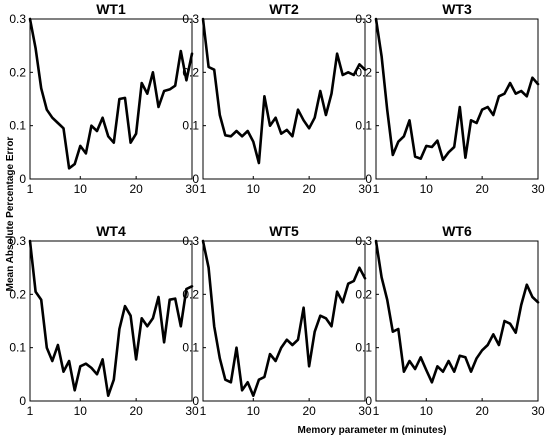 This screenshot has width=550, height=440. What do you see at coordinates (254, 411) in the screenshot?
I see `wt5-x-tick-label: 10` at bounding box center [254, 411].